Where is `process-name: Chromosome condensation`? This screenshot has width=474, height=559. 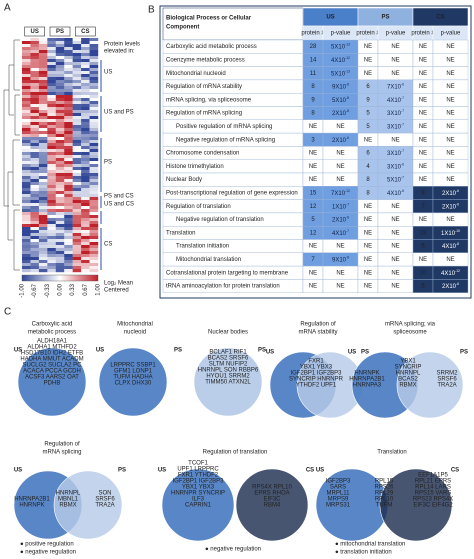
process-name: Chromosome condensation is located at coordinates (202, 154).